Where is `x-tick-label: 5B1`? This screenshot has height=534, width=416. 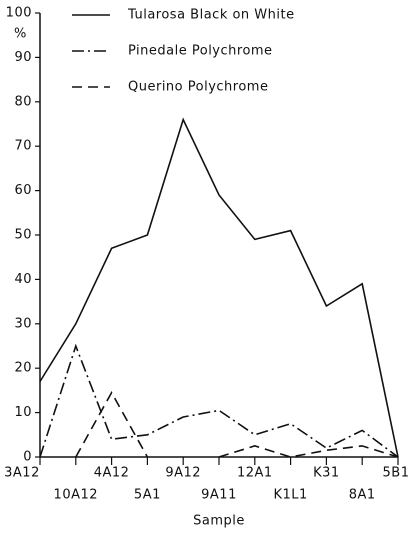 x-tick-label: 5B1 is located at coordinates (396, 473).